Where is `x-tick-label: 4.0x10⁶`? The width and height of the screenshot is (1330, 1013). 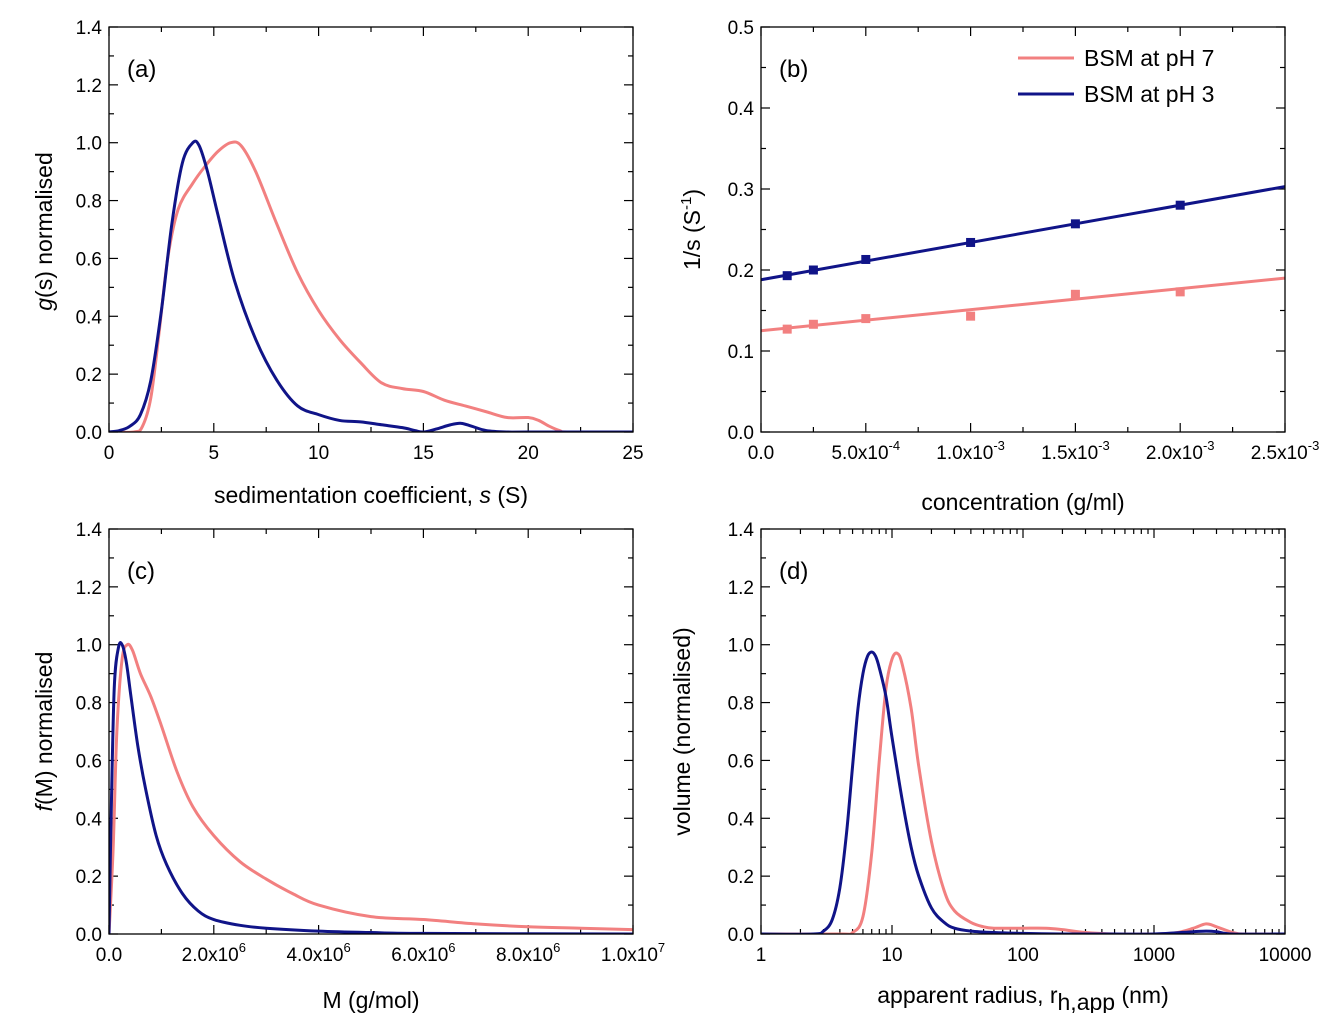
x-tick-label: 4.0x10⁶ is located at coordinates (318, 953).